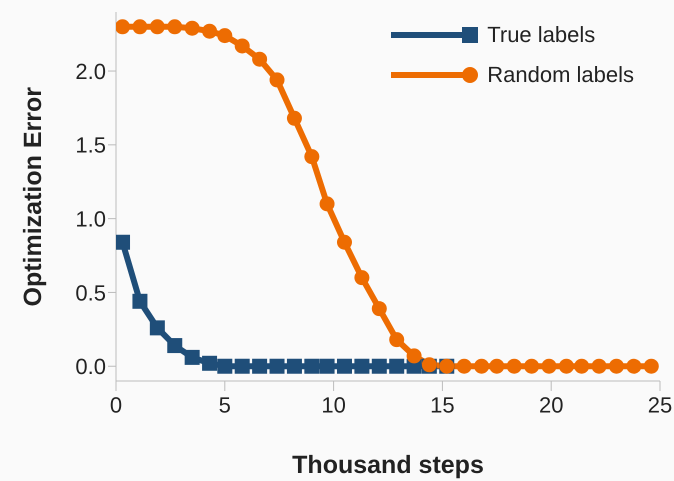 This screenshot has width=674, height=481. Describe the element at coordinates (32, 196) in the screenshot. I see `y-axis-title: Optimization Error` at that location.